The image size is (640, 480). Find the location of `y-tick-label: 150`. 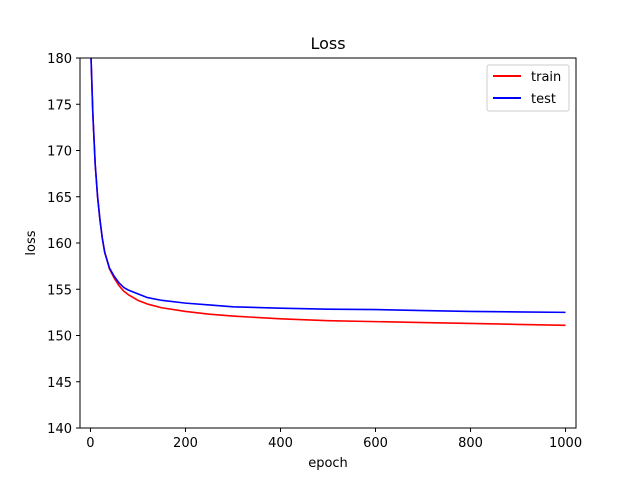

y-tick-label: 150 is located at coordinates (59, 337).